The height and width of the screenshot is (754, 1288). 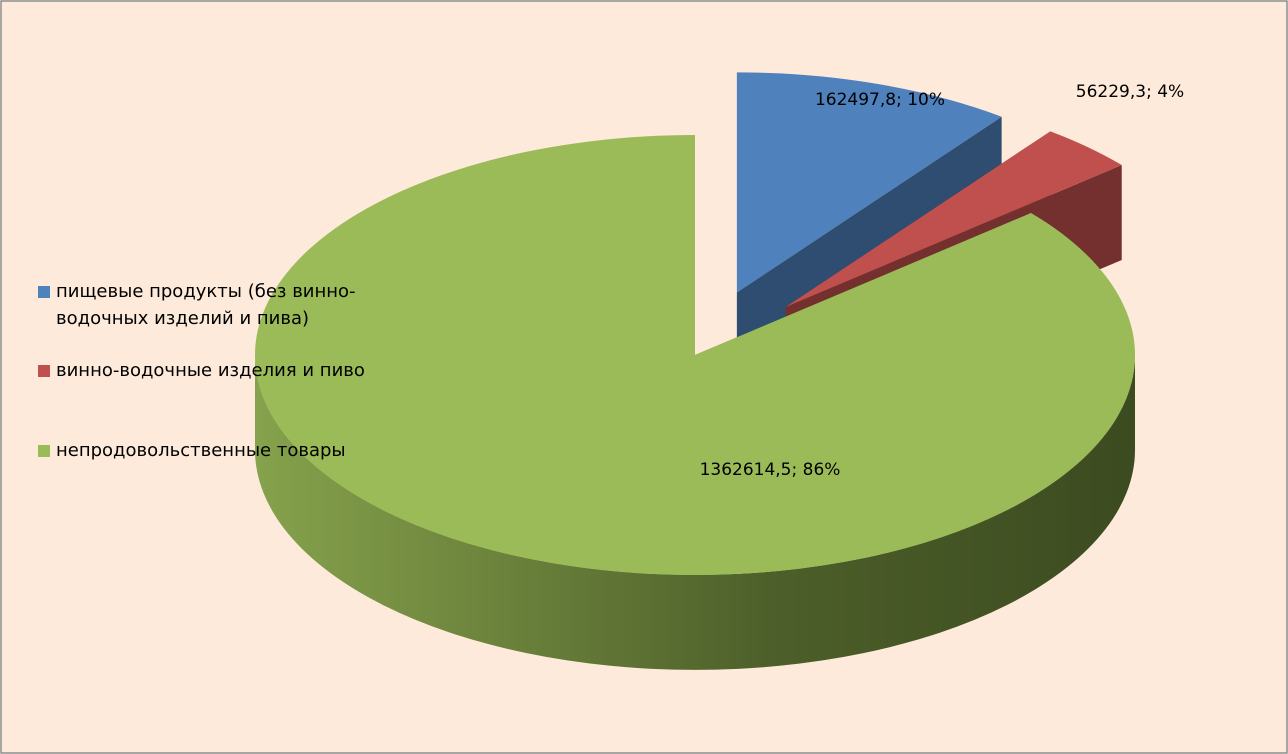 What do you see at coordinates (770, 470) in the screenshot?
I see `data-label: 1362614,5; 86%` at bounding box center [770, 470].